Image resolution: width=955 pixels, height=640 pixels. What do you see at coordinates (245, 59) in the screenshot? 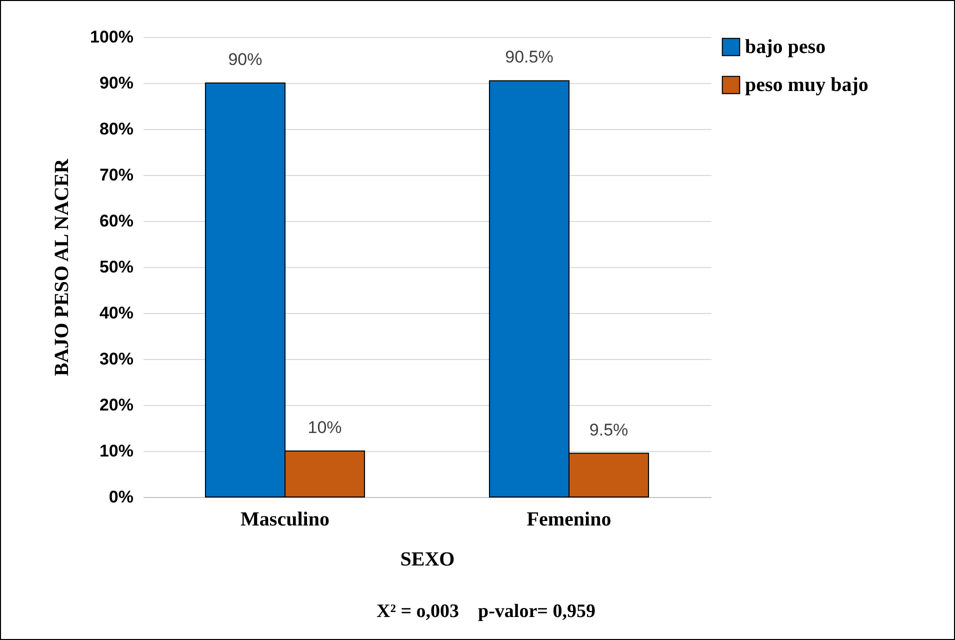
I see `data-label: 90%` at bounding box center [245, 59].